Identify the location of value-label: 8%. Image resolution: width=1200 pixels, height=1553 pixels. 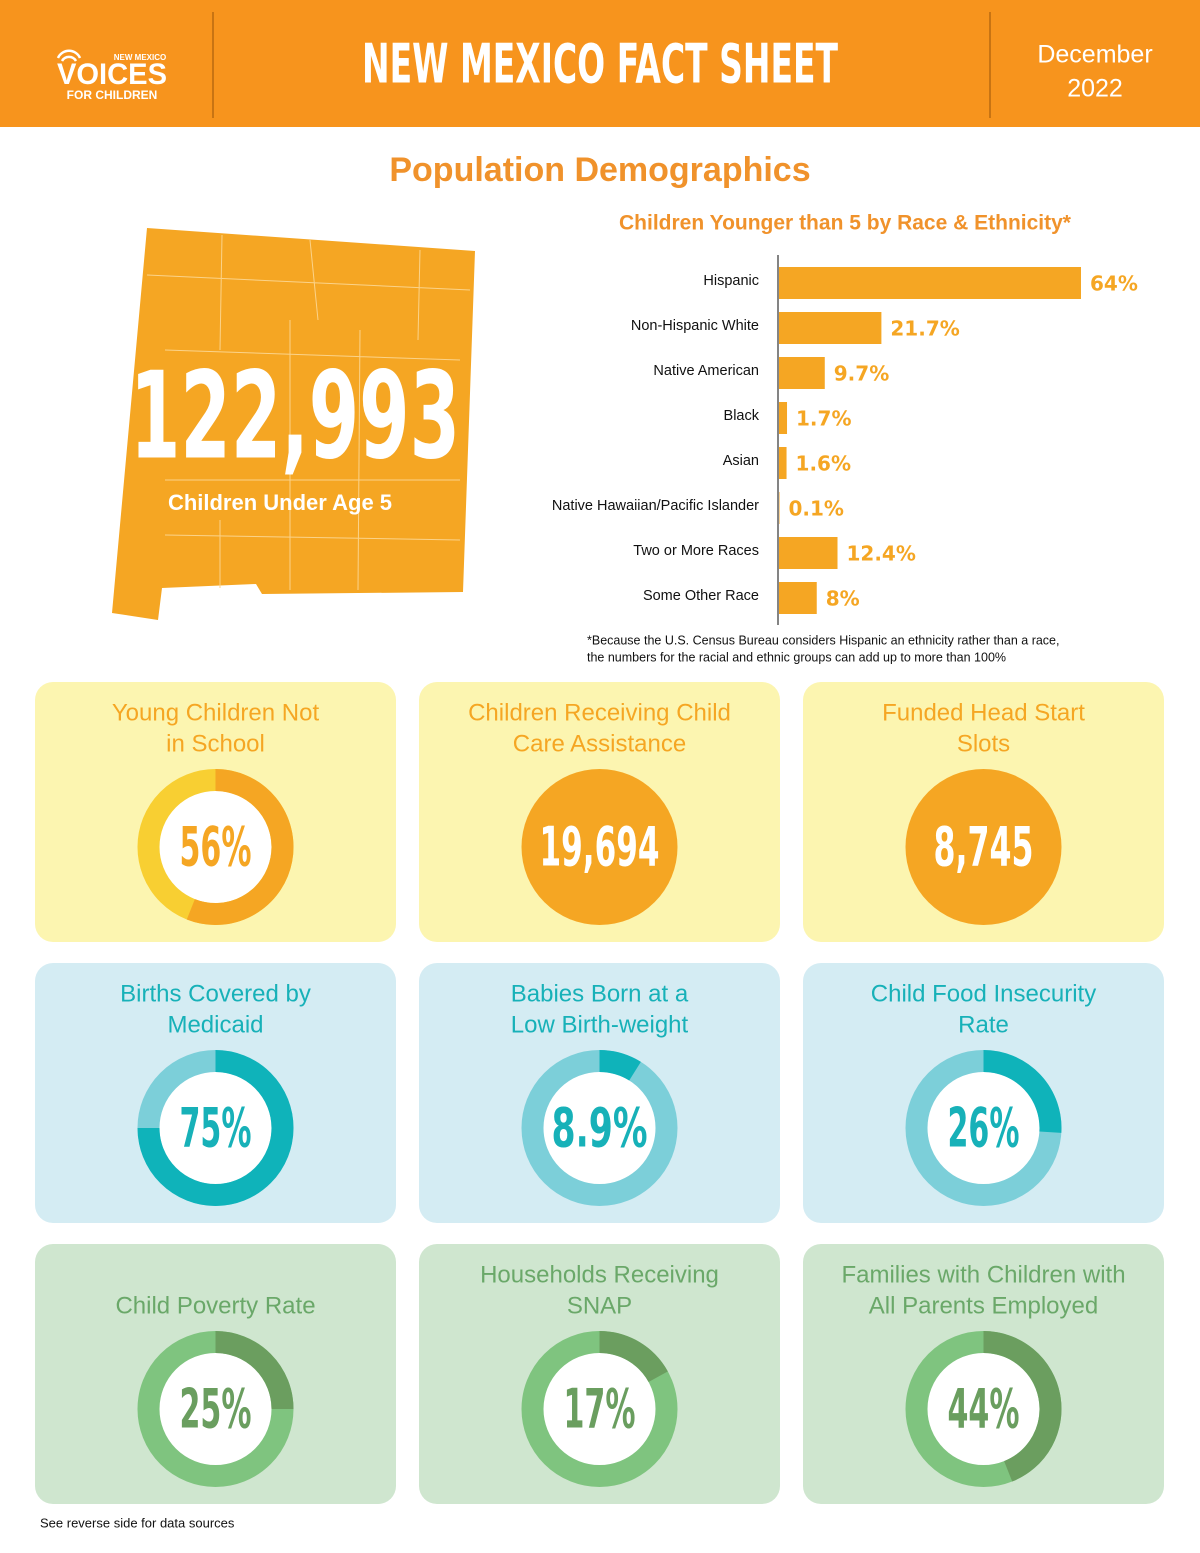
(843, 599).